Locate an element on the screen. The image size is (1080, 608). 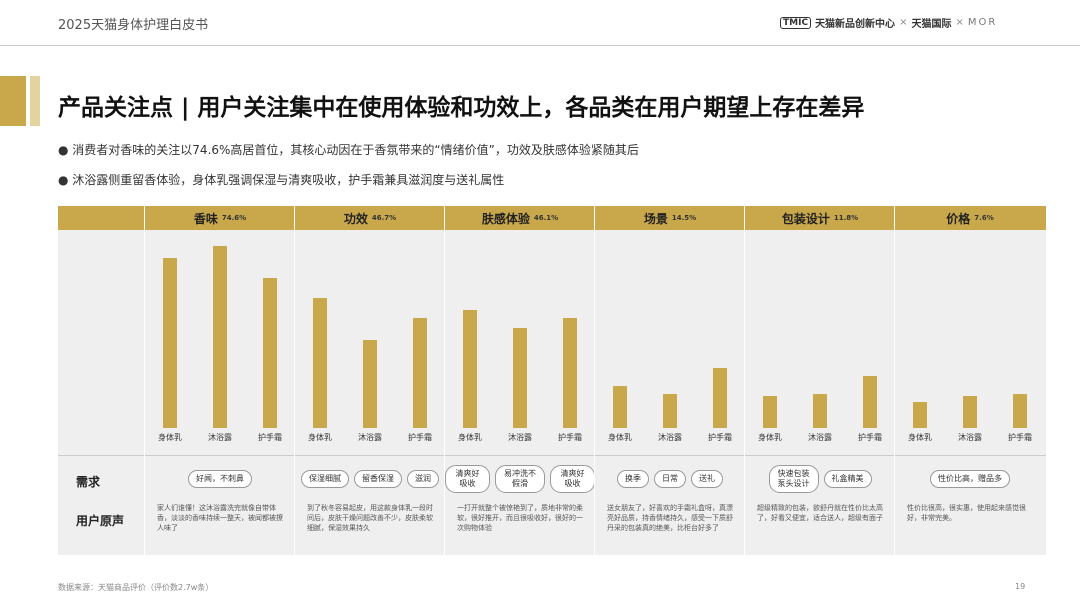
tag: 日常 is located at coordinates (670, 479).